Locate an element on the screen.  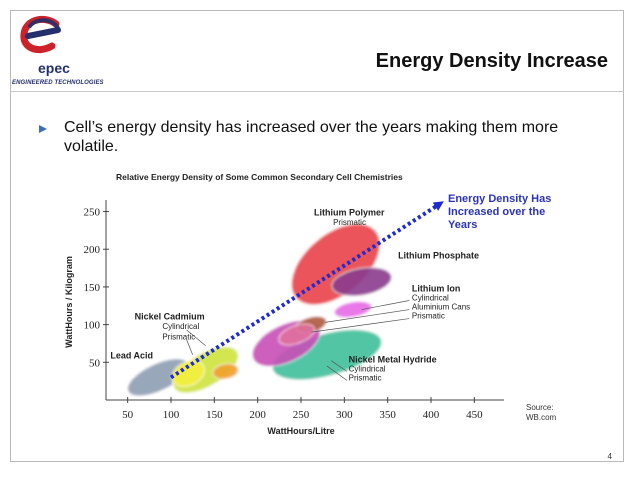
y-tick-label: 200 is located at coordinates (92, 250).